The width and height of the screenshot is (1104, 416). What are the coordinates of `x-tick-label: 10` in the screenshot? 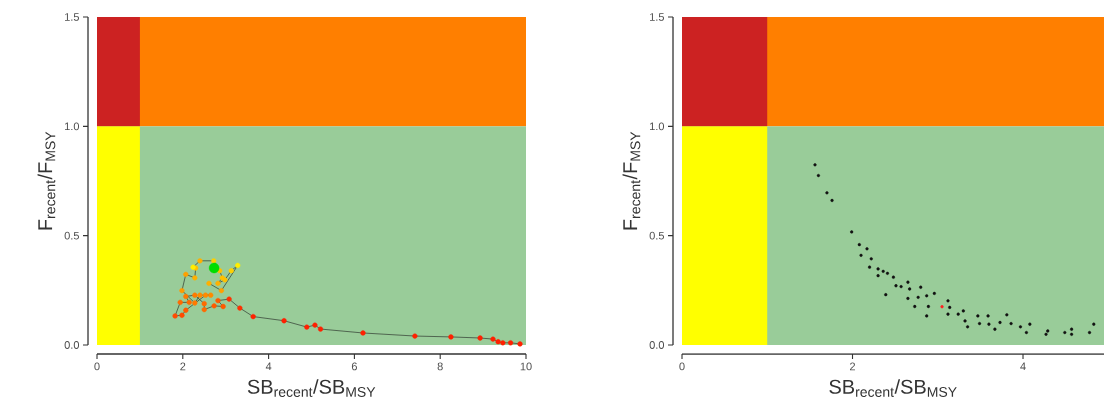 It's located at (526, 366).